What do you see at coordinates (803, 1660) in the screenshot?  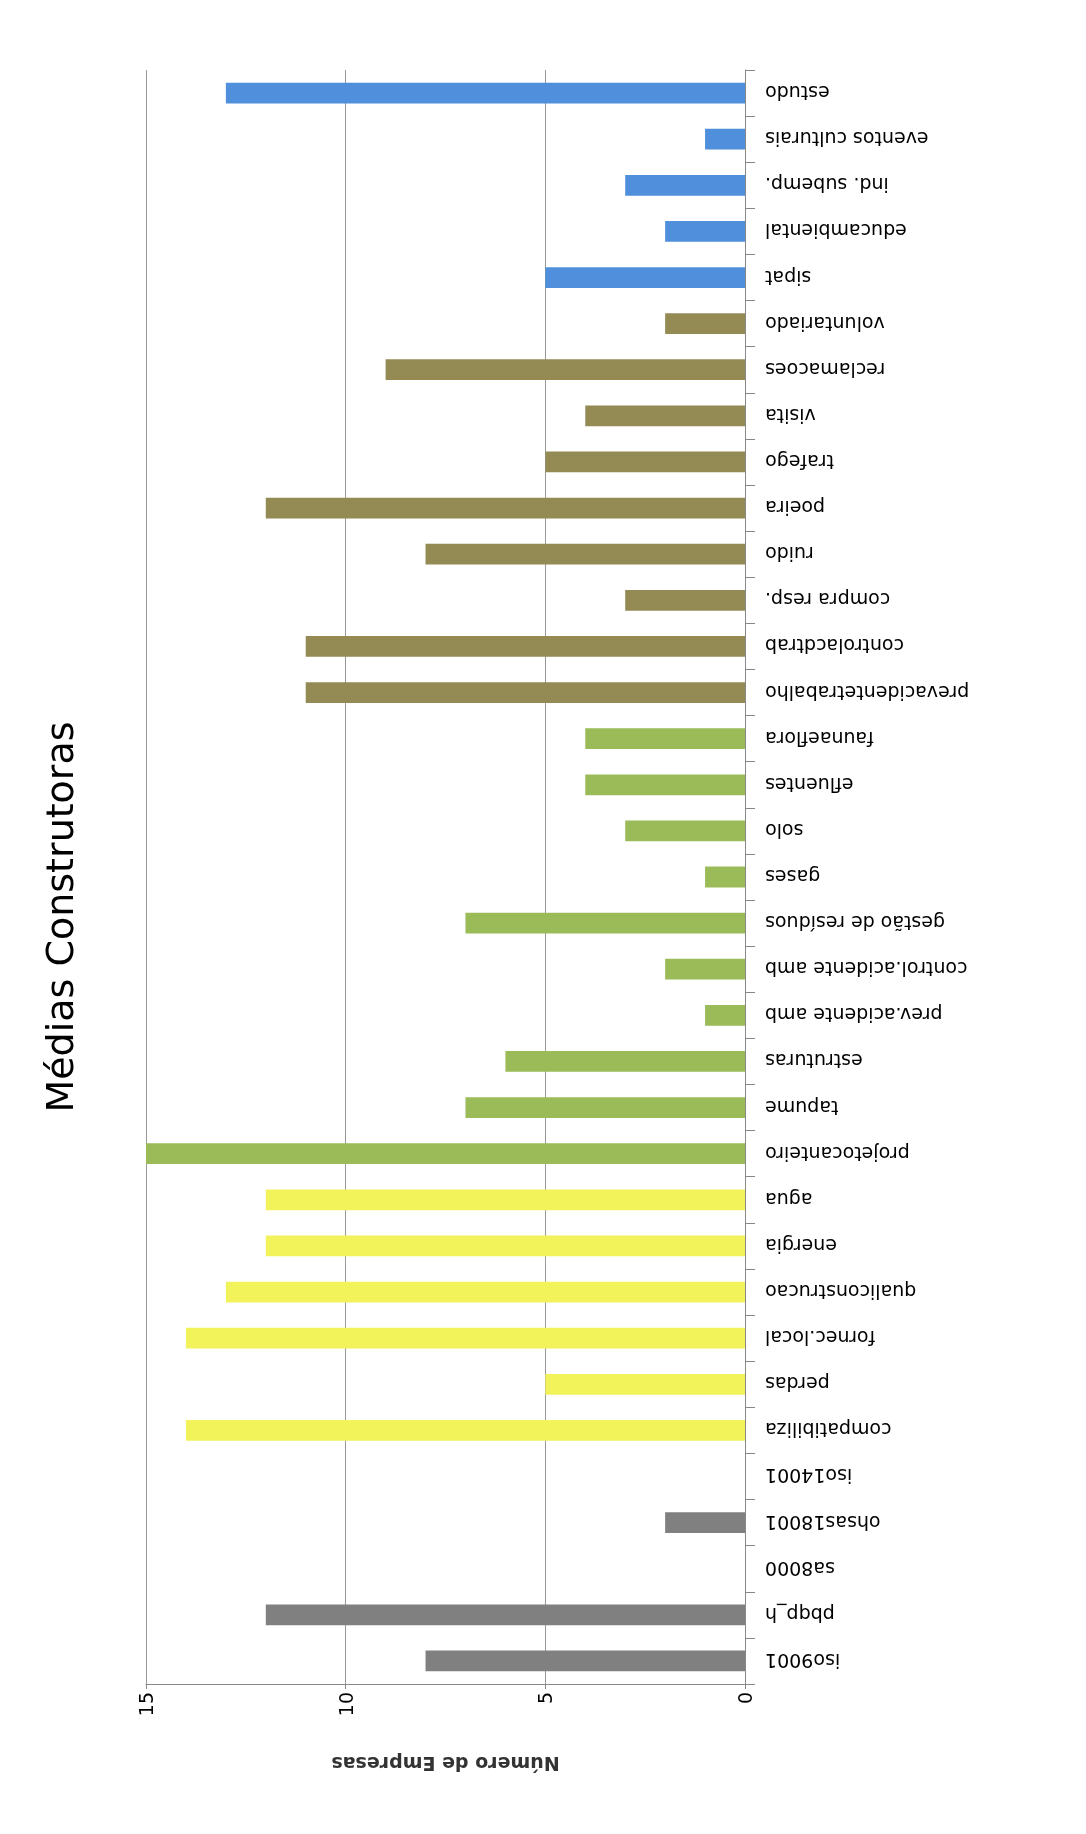 I see `y-tick-label: iso9001` at bounding box center [803, 1660].